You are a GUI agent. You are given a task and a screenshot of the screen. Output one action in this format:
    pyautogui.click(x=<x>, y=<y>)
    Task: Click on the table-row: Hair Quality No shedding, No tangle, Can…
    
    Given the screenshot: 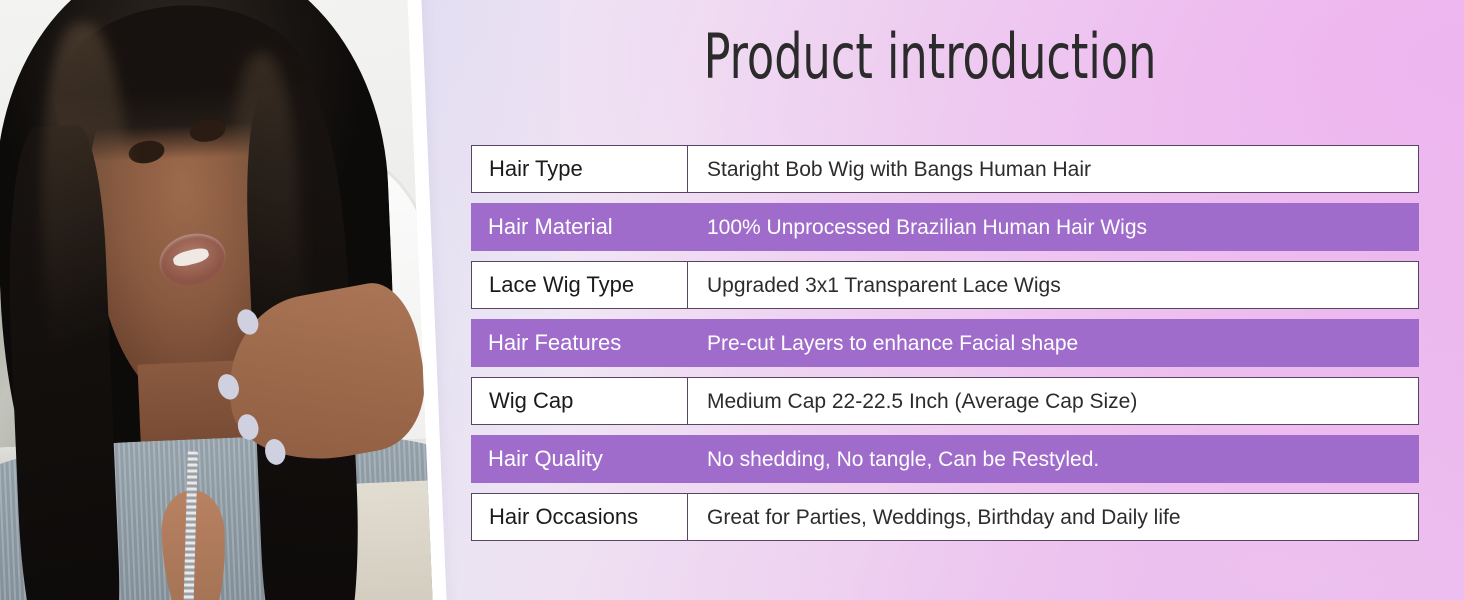 What is the action you would take?
    pyautogui.click(x=945, y=459)
    